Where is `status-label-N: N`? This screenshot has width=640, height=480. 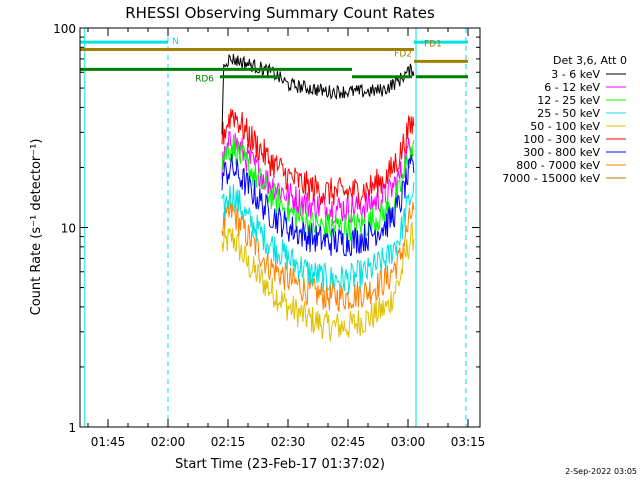
status-label-N: N is located at coordinates (175, 42).